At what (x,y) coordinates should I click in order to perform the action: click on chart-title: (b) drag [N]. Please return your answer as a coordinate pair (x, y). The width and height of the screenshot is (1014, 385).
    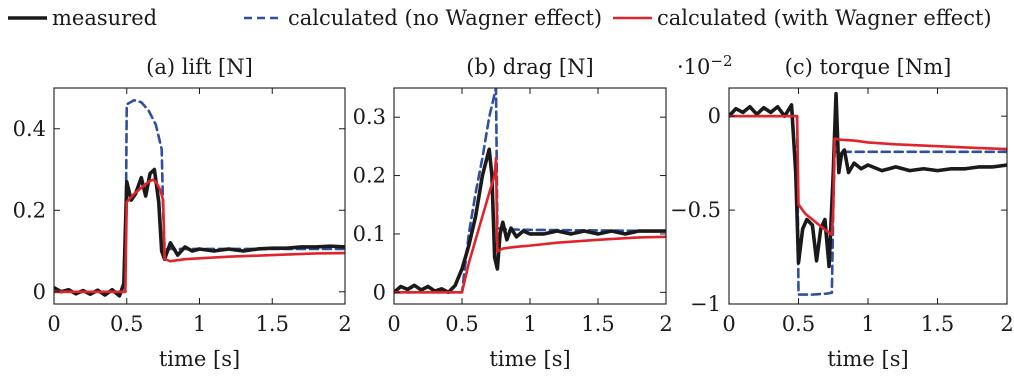
    Looking at the image, I should click on (529, 67).